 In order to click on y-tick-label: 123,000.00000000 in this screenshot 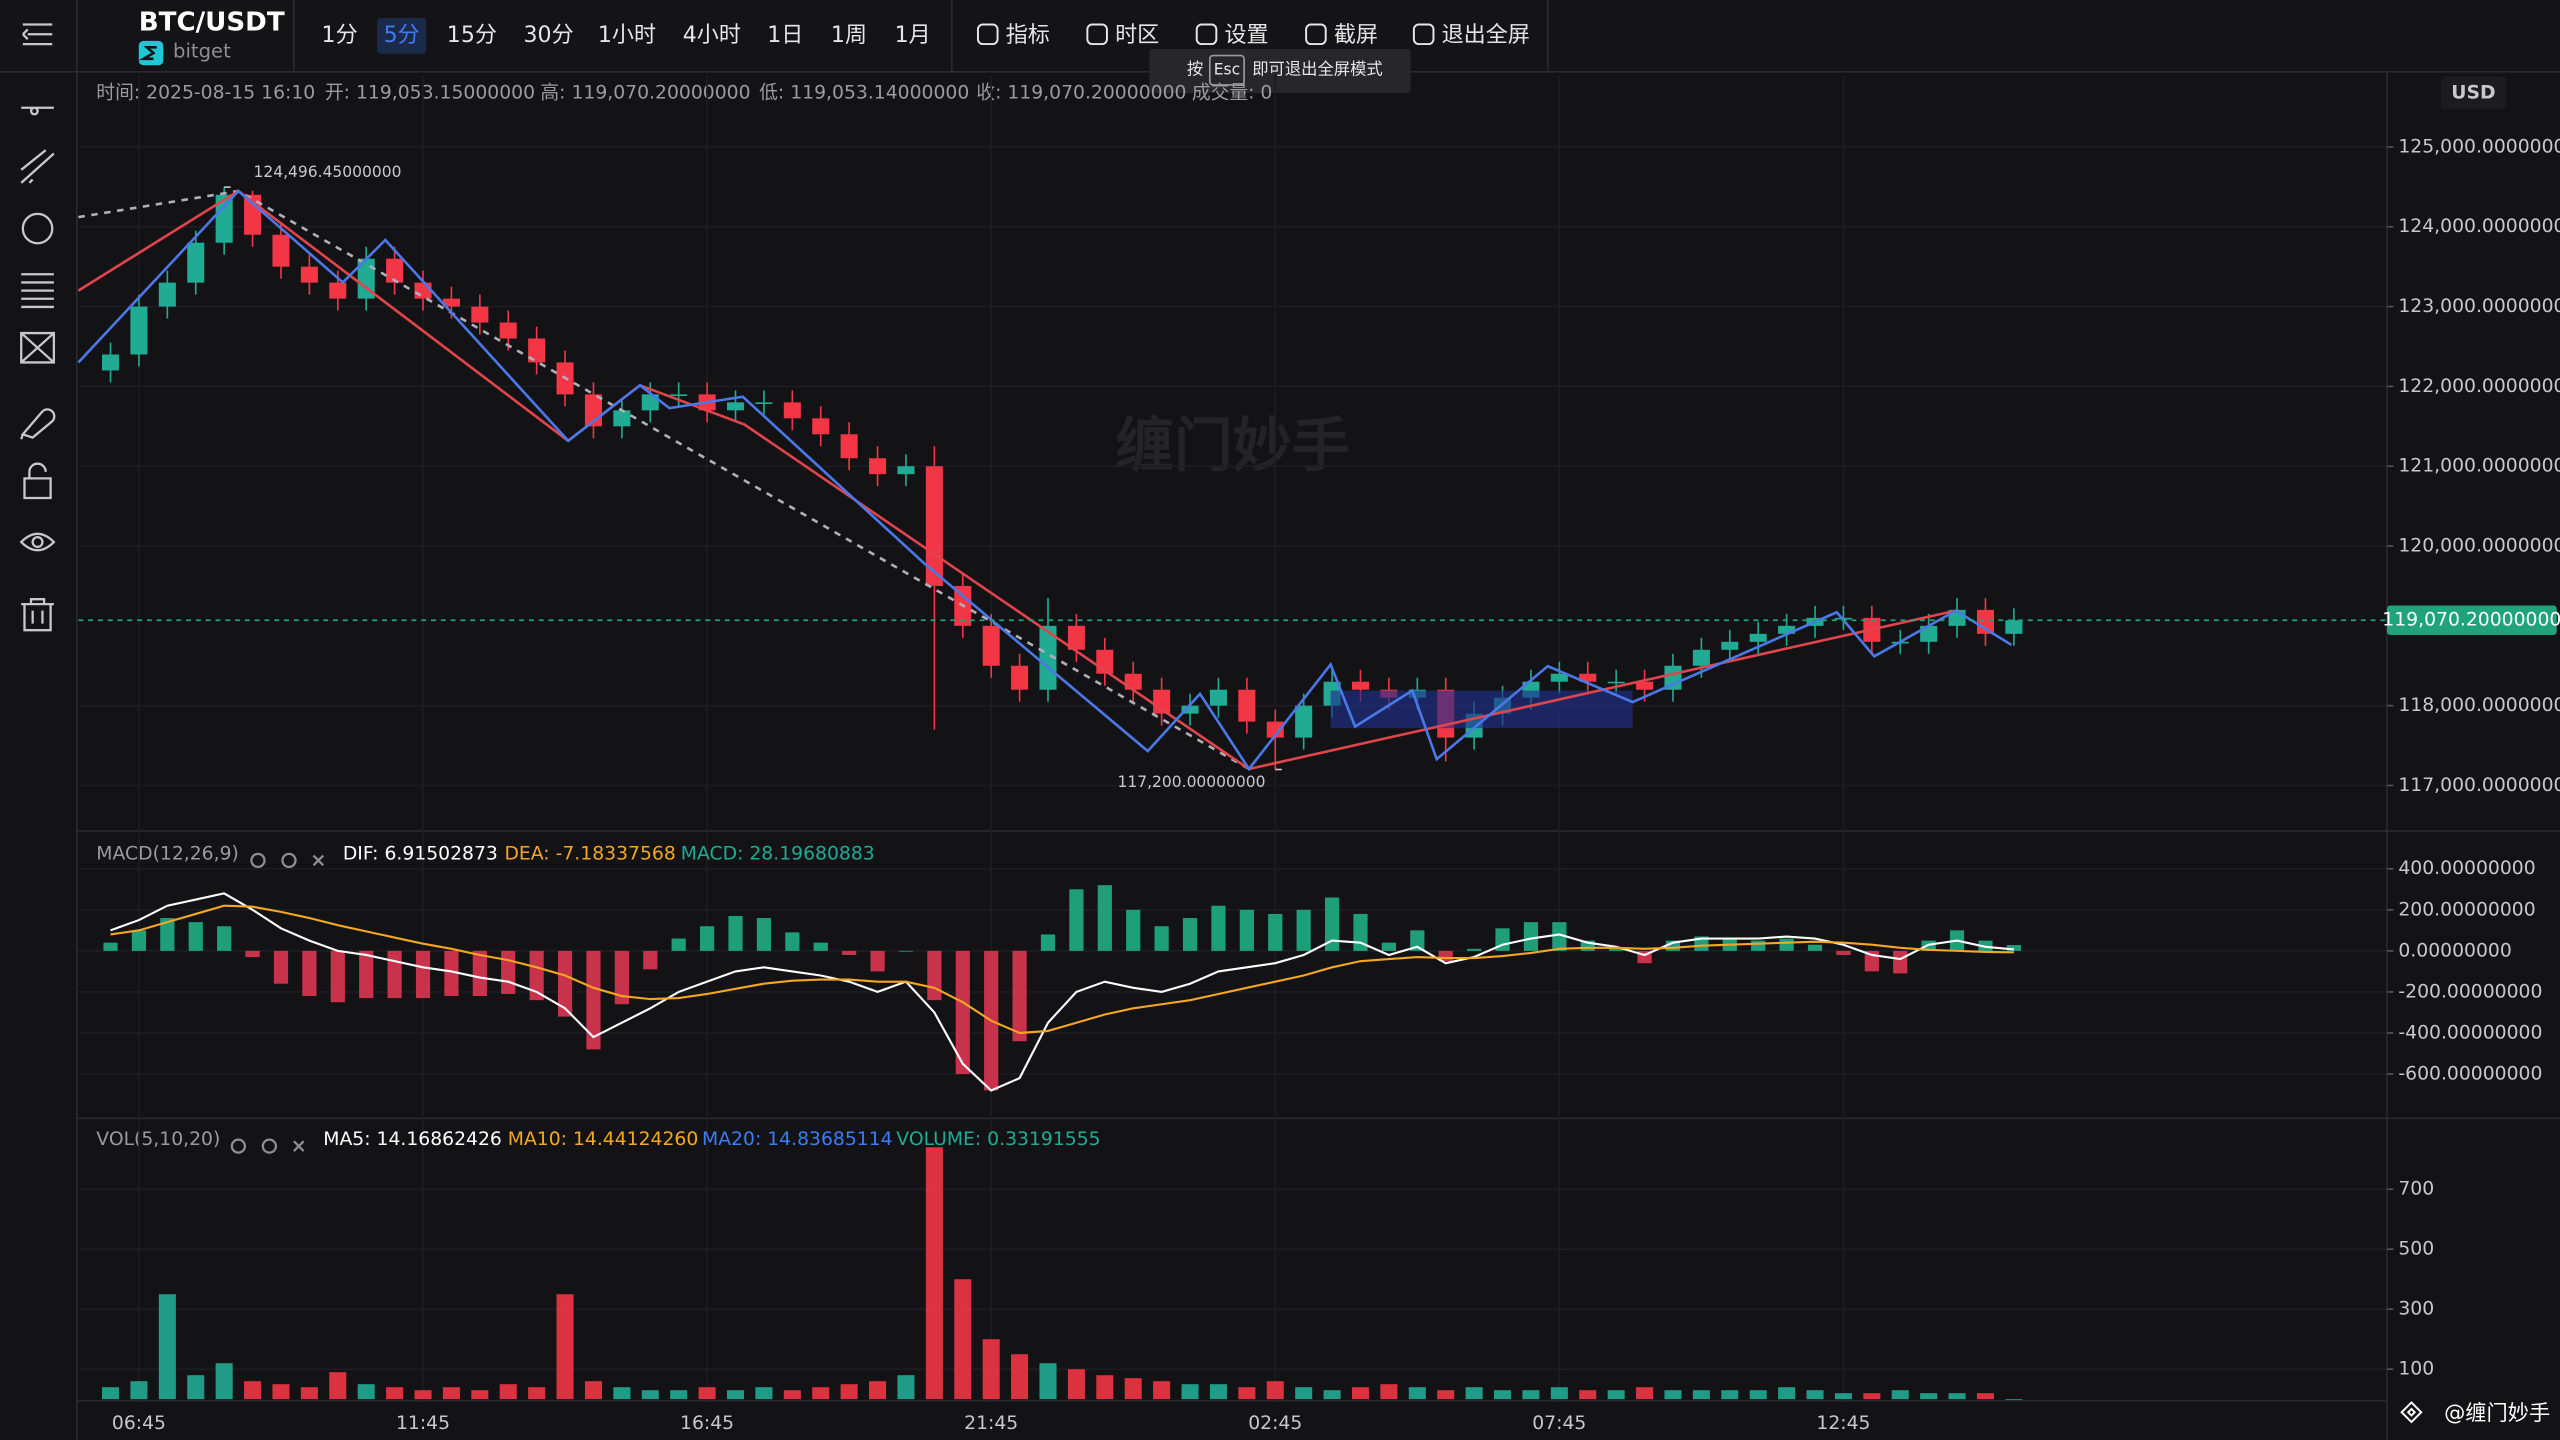, I will do `click(2479, 306)`.